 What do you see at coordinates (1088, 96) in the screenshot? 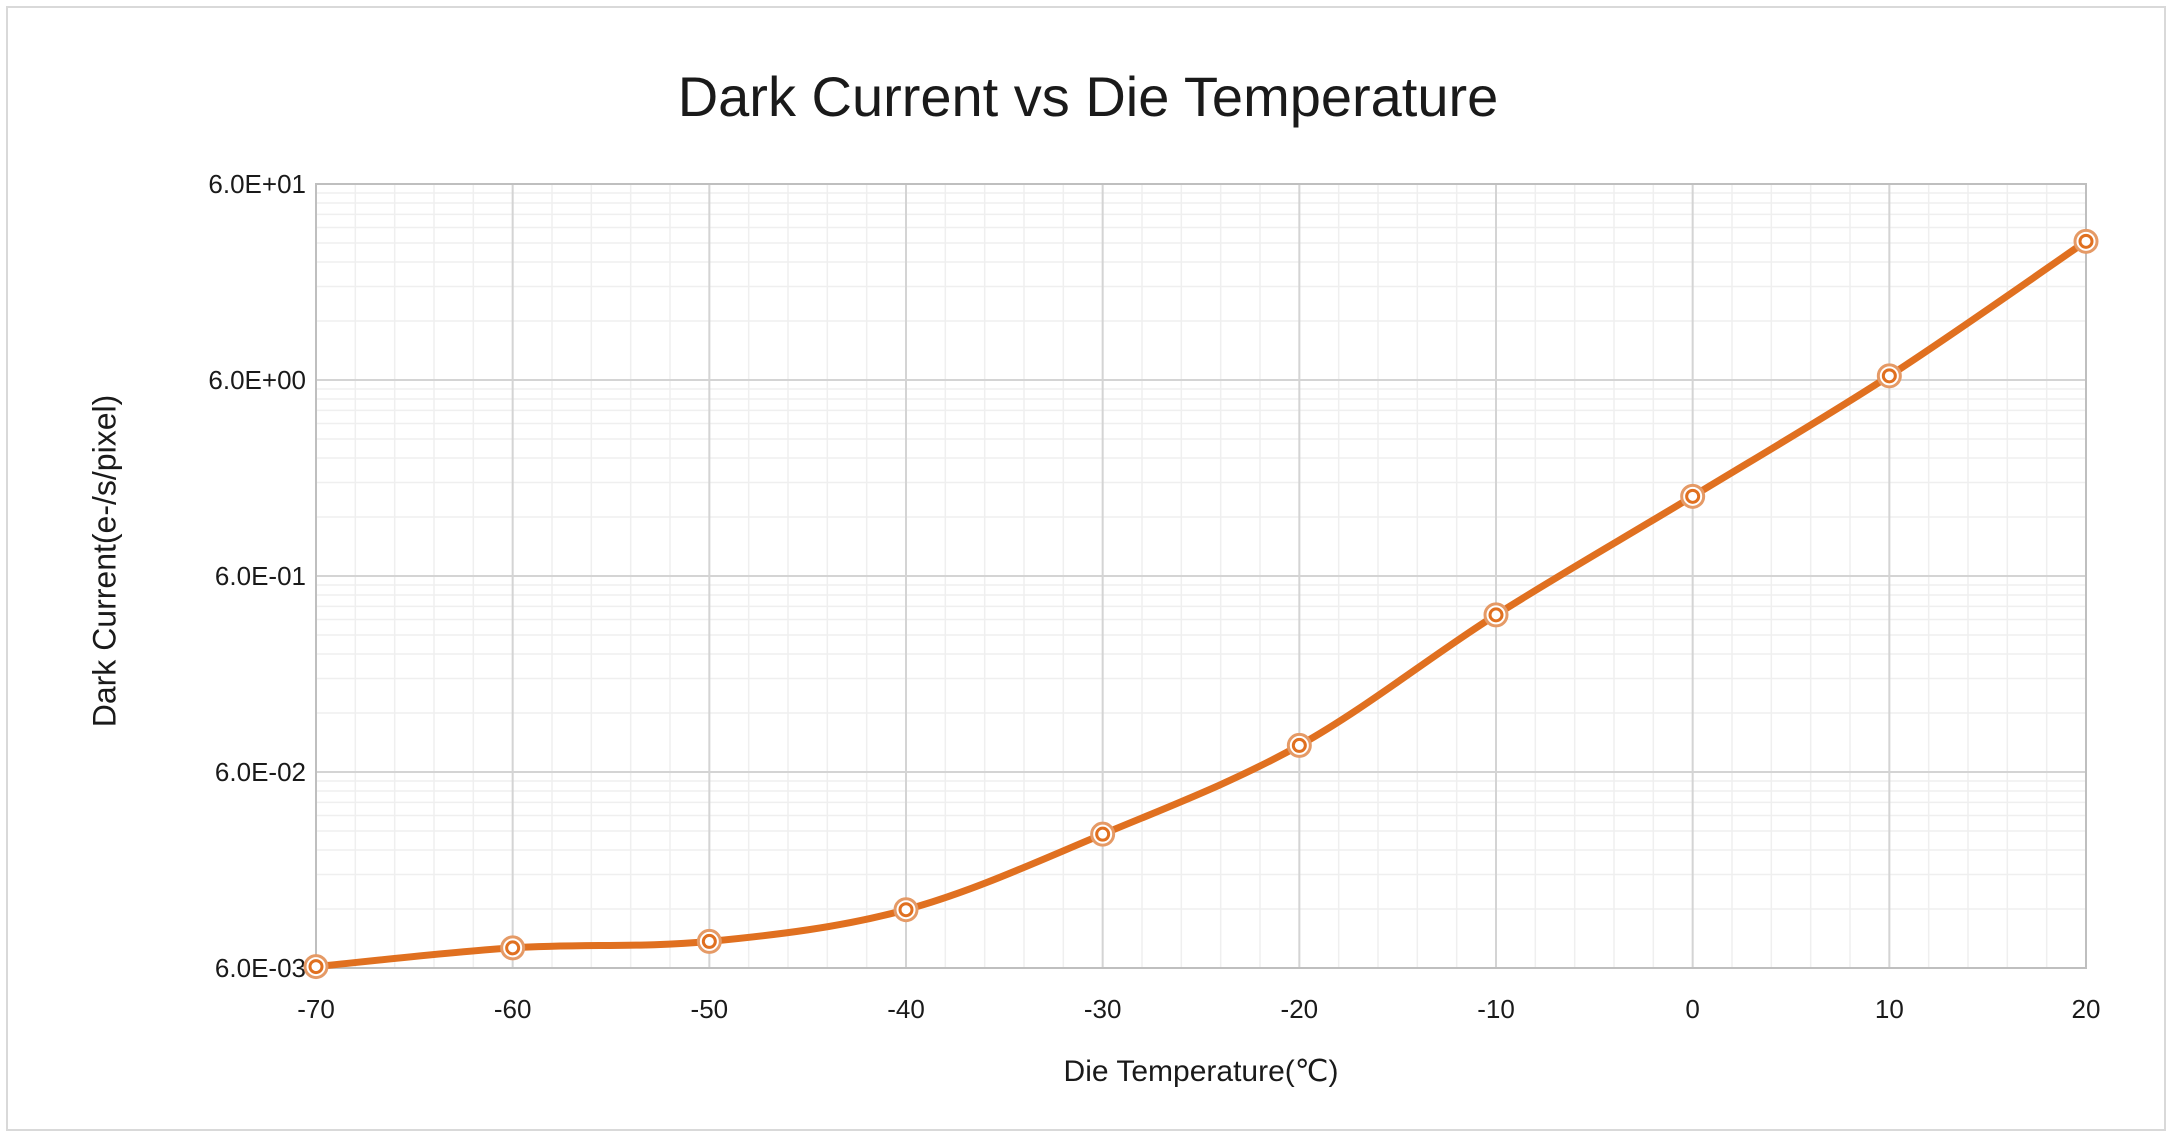
I see `chart-title: Dark Current vs Die Temperature` at bounding box center [1088, 96].